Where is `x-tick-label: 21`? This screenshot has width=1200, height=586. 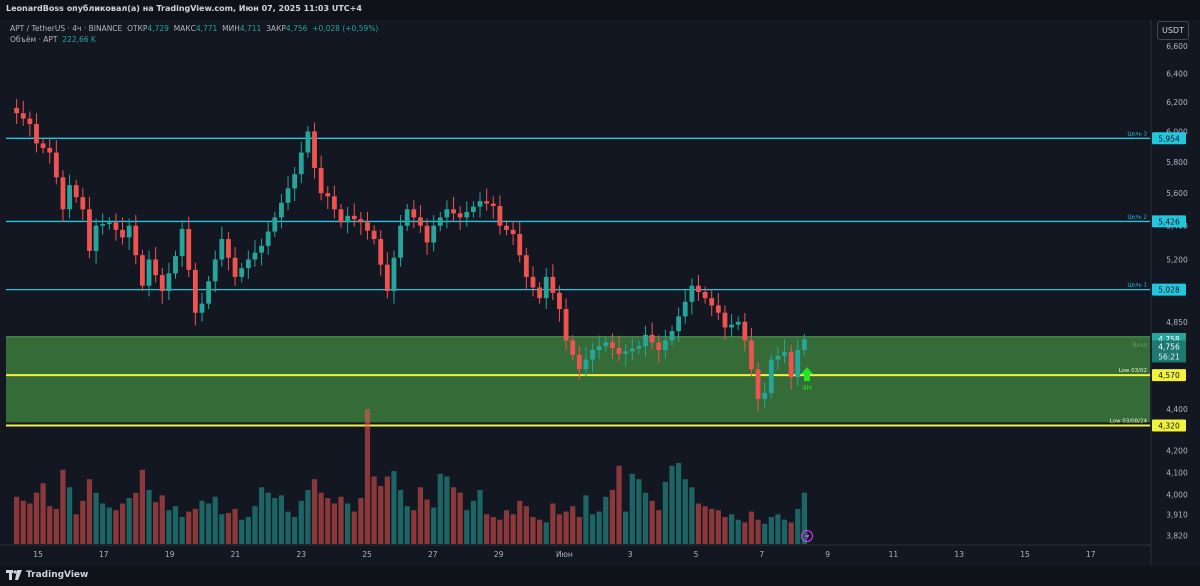
x-tick-label: 21 is located at coordinates (236, 554).